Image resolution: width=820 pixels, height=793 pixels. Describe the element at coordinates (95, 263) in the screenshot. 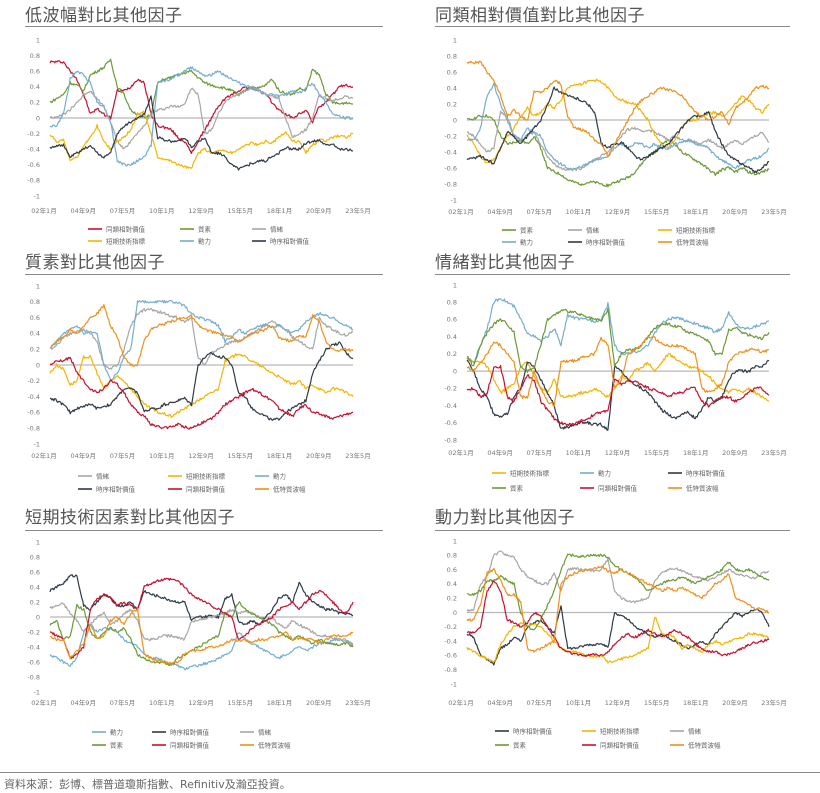

I see `chart-title: 質素對比其他因子` at that location.